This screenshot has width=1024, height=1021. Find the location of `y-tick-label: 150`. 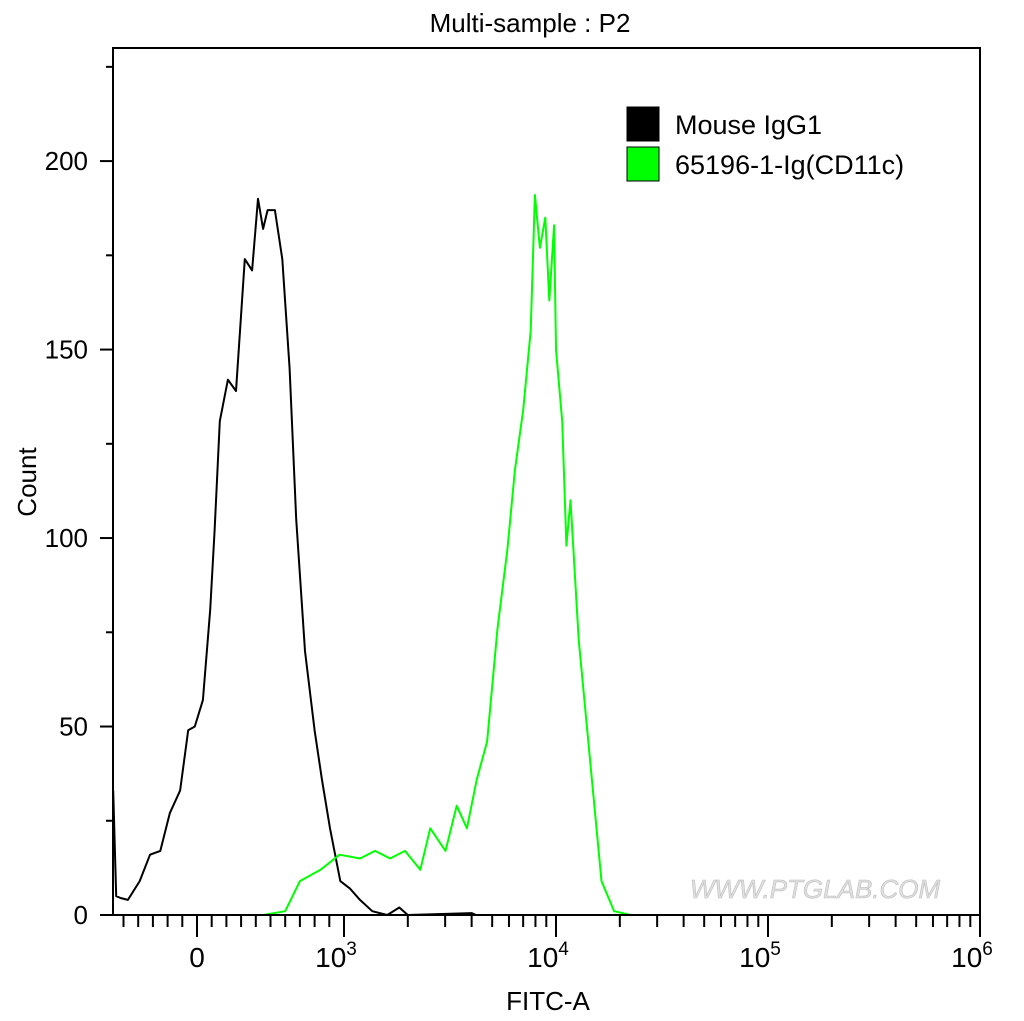

y-tick-label: 150 is located at coordinates (66, 350).